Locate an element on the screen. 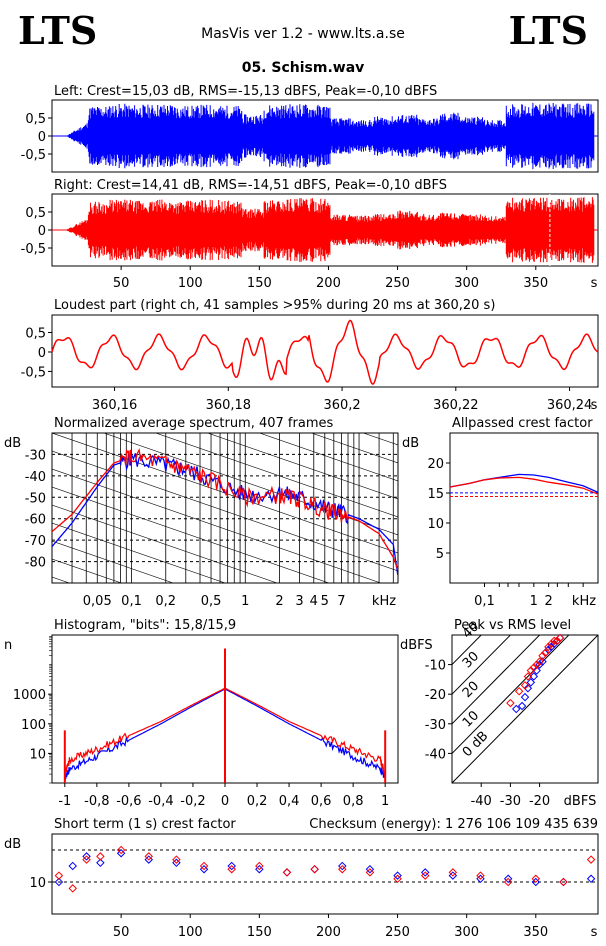  loudest-part-frame is located at coordinates (325, 351).